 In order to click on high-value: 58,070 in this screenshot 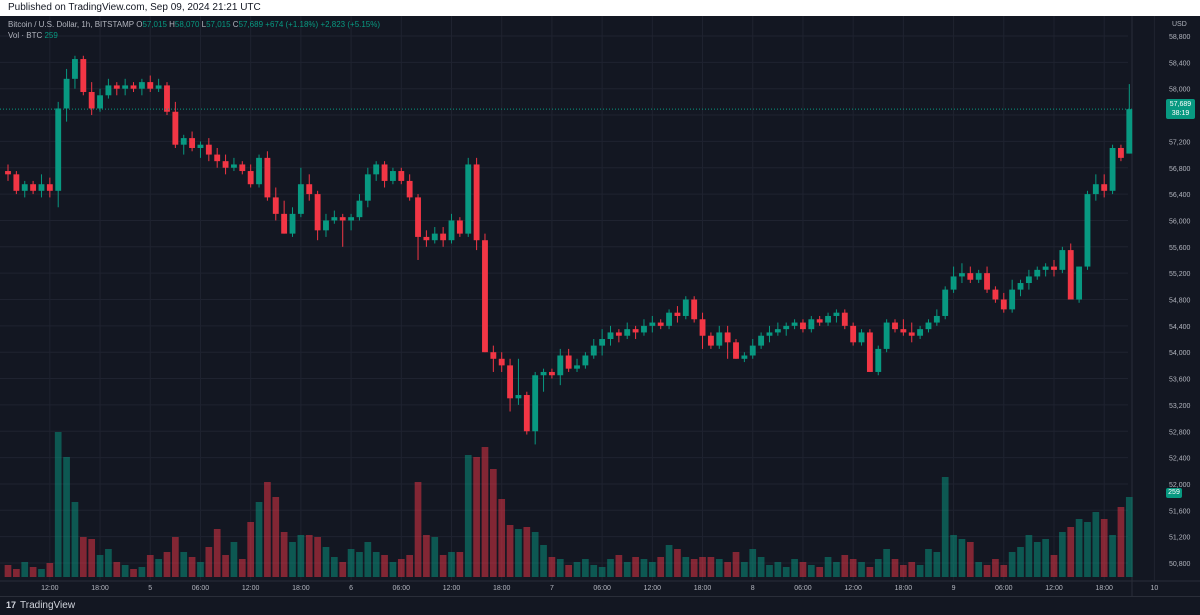, I will do `click(187, 24)`.